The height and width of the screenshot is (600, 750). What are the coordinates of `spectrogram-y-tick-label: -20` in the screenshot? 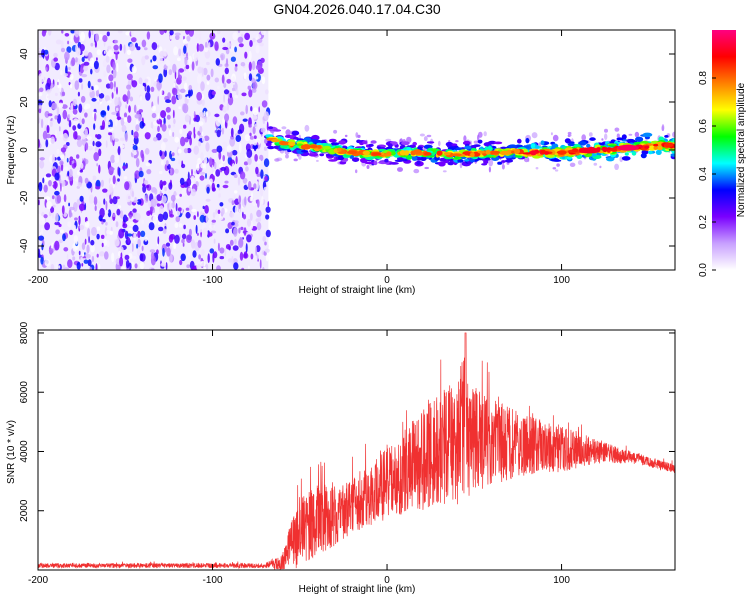 It's located at (24, 197).